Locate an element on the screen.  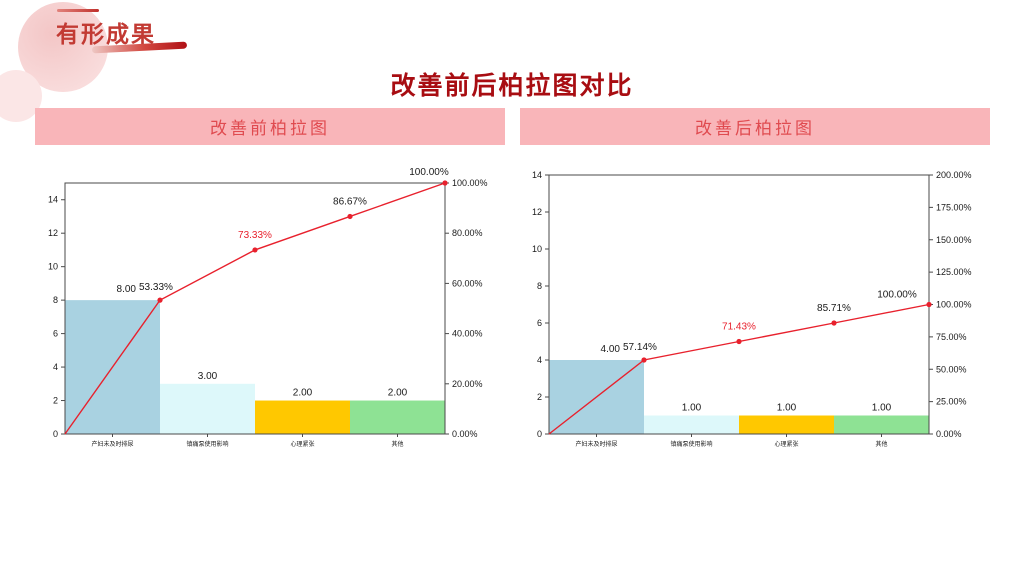
page-title: 改善前后柏拉图对比 is located at coordinates (512, 86).